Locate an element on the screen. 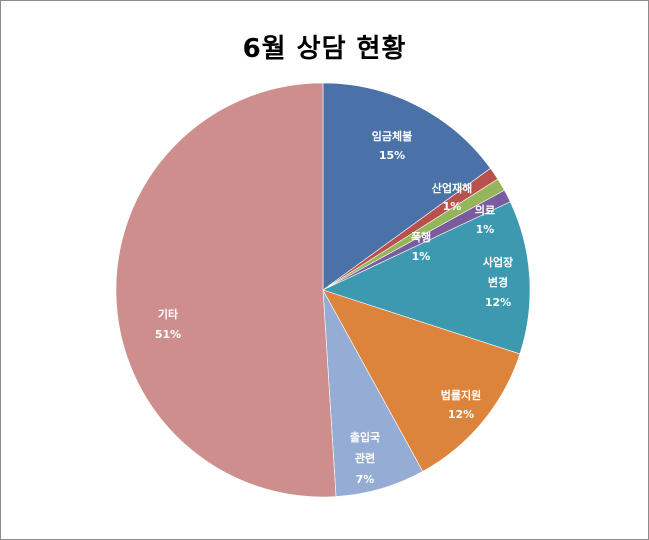 This screenshot has height=540, width=649. slice-label-2: 산업재해 1% is located at coordinates (452, 197).